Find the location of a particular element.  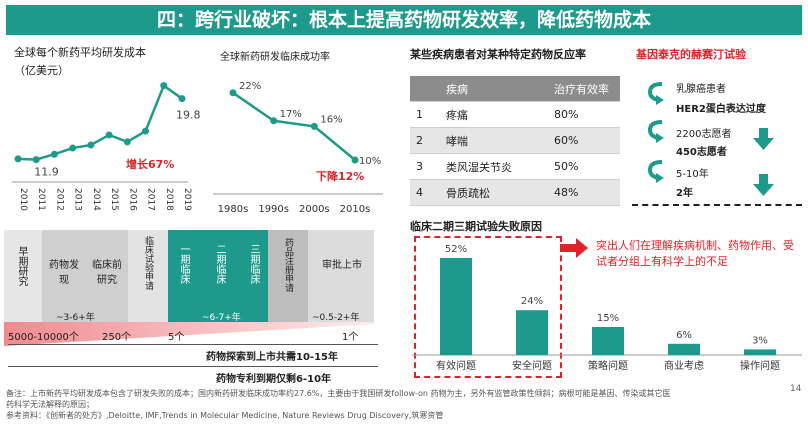

stage-label: 药品注册申请 is located at coordinates (288, 265).